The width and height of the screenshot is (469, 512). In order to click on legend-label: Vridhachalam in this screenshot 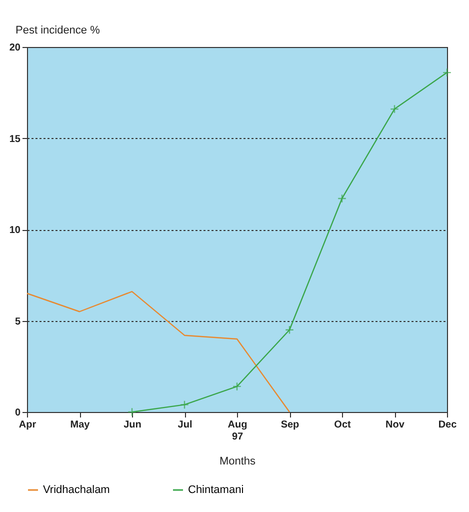, I will do `click(76, 490)`.